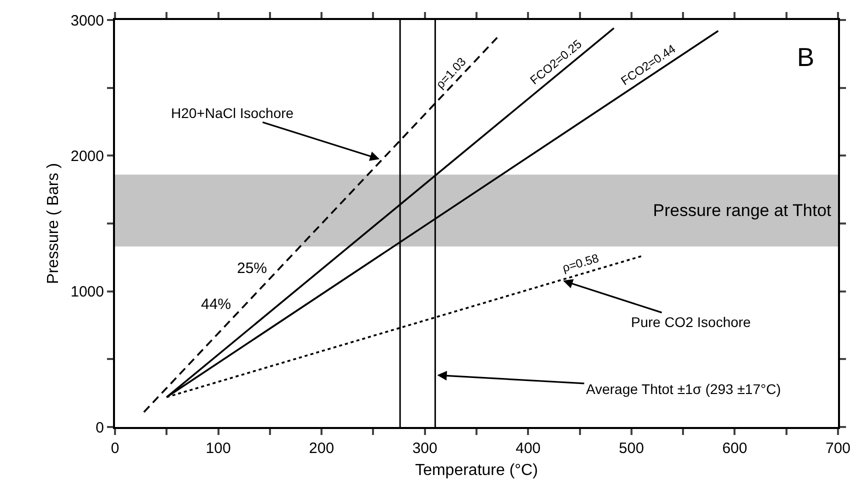 The height and width of the screenshot is (490, 856). What do you see at coordinates (631, 448) in the screenshot?
I see `x-tick-label: 500` at bounding box center [631, 448].